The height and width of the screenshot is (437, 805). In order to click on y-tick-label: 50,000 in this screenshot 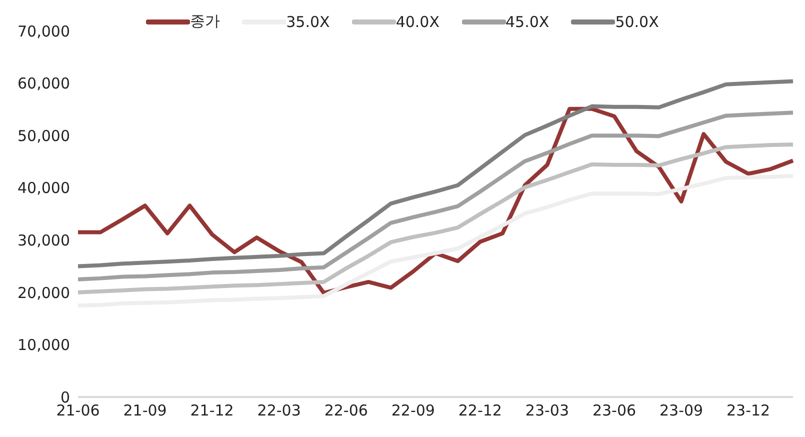, I will do `click(44, 135)`.